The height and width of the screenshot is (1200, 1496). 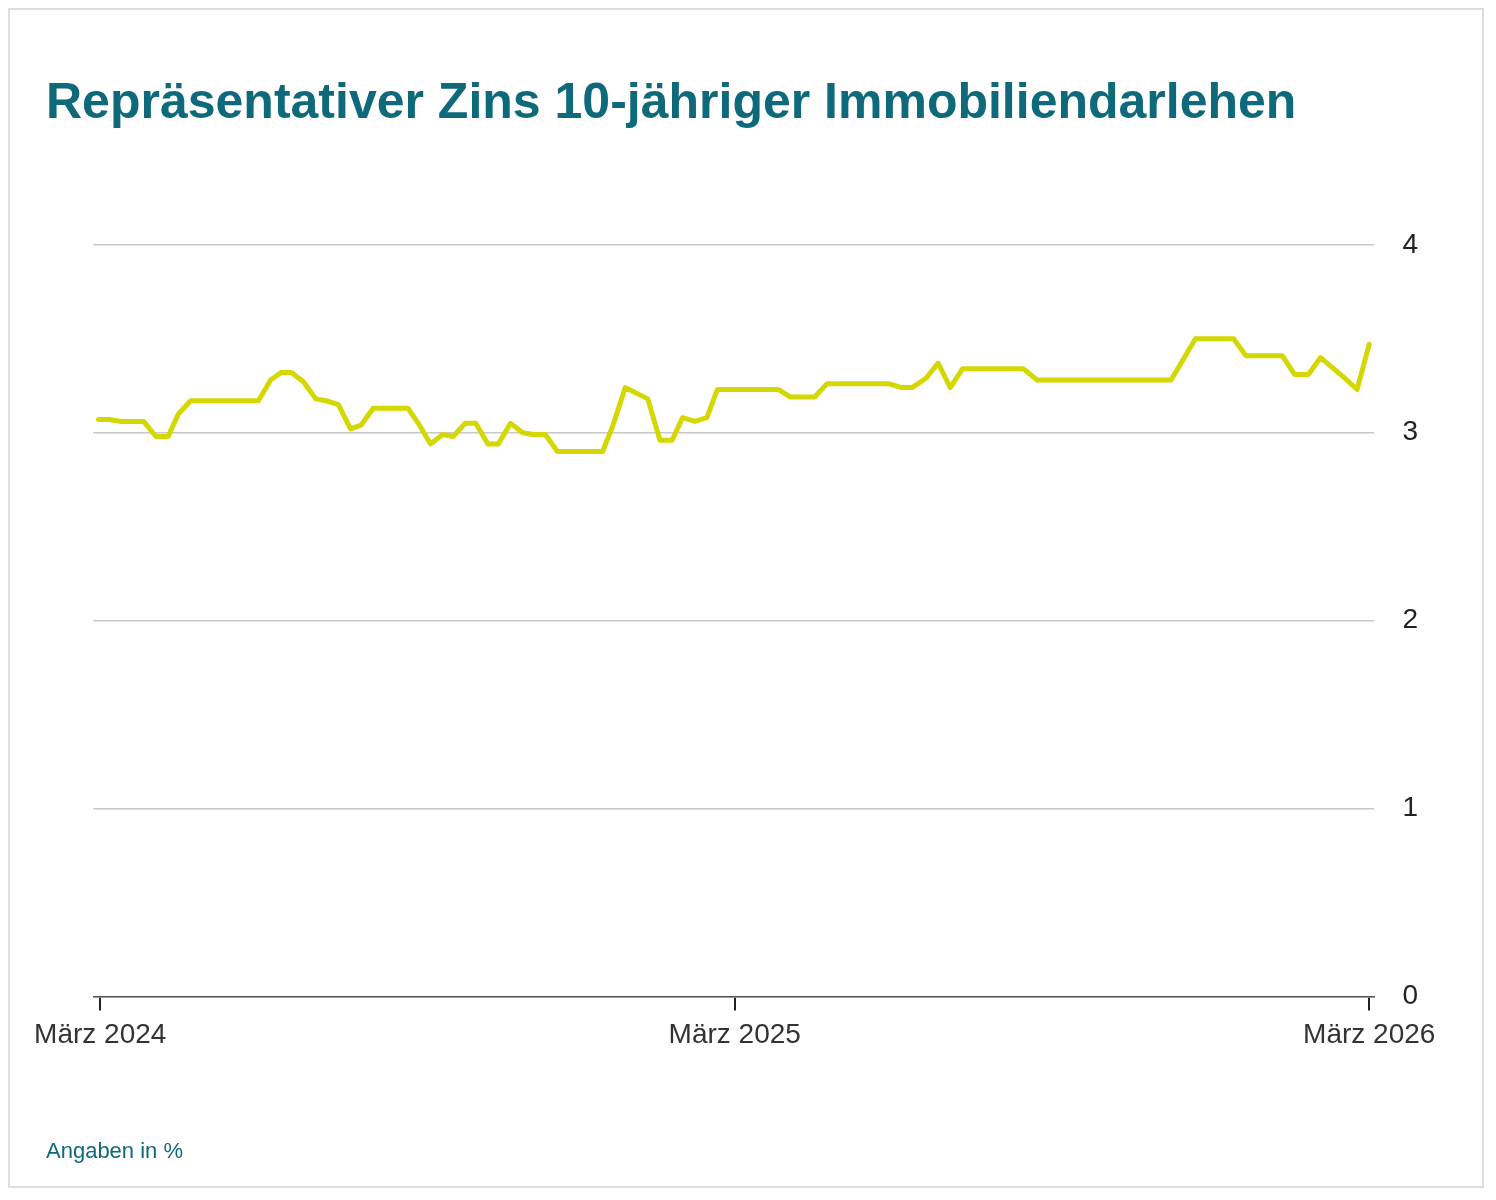 I want to click on chart-title: Repräsentativer Zins 10-jähriger Immobiliendarlehen, so click(x=671, y=101).